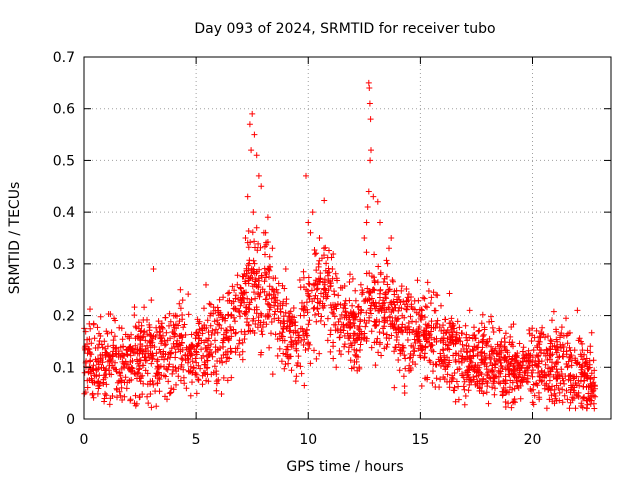  I want to click on x-tick-label: 5, so click(196, 440).